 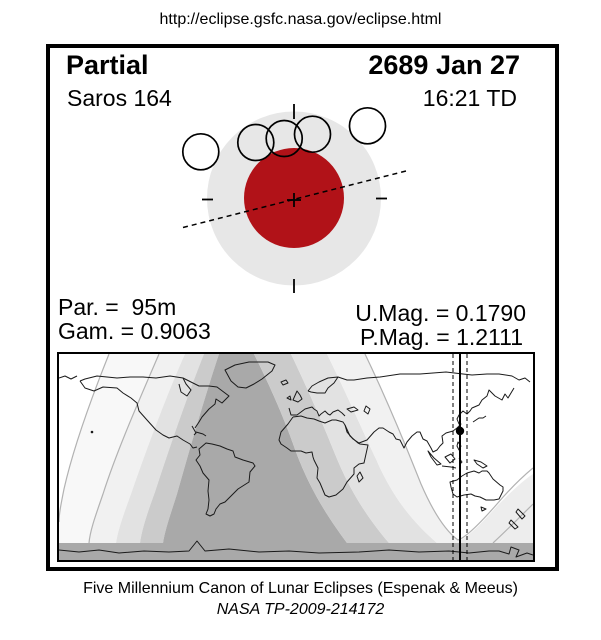 I want to click on moon-u4-circle, so click(x=312, y=134).